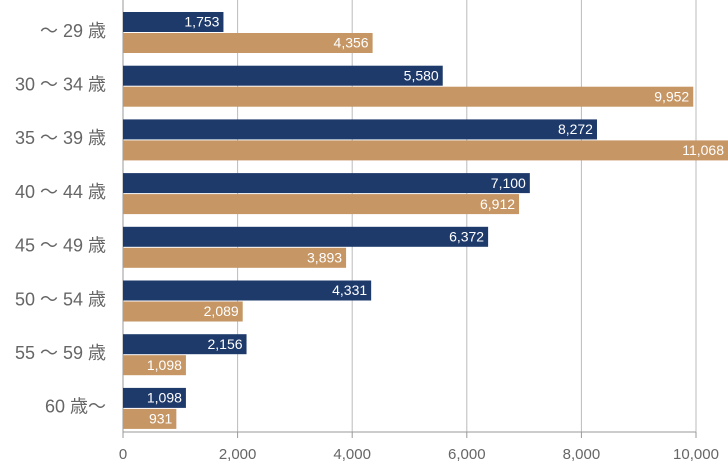 This screenshot has height=464, width=728. I want to click on y-tick-label: 〜 29 歳, so click(73, 31).